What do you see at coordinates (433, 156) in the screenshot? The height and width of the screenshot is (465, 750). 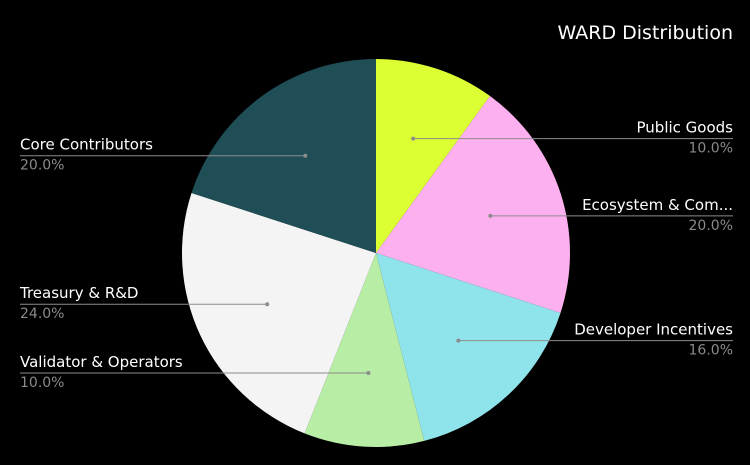 I see `pie-slice-public-goods` at bounding box center [433, 156].